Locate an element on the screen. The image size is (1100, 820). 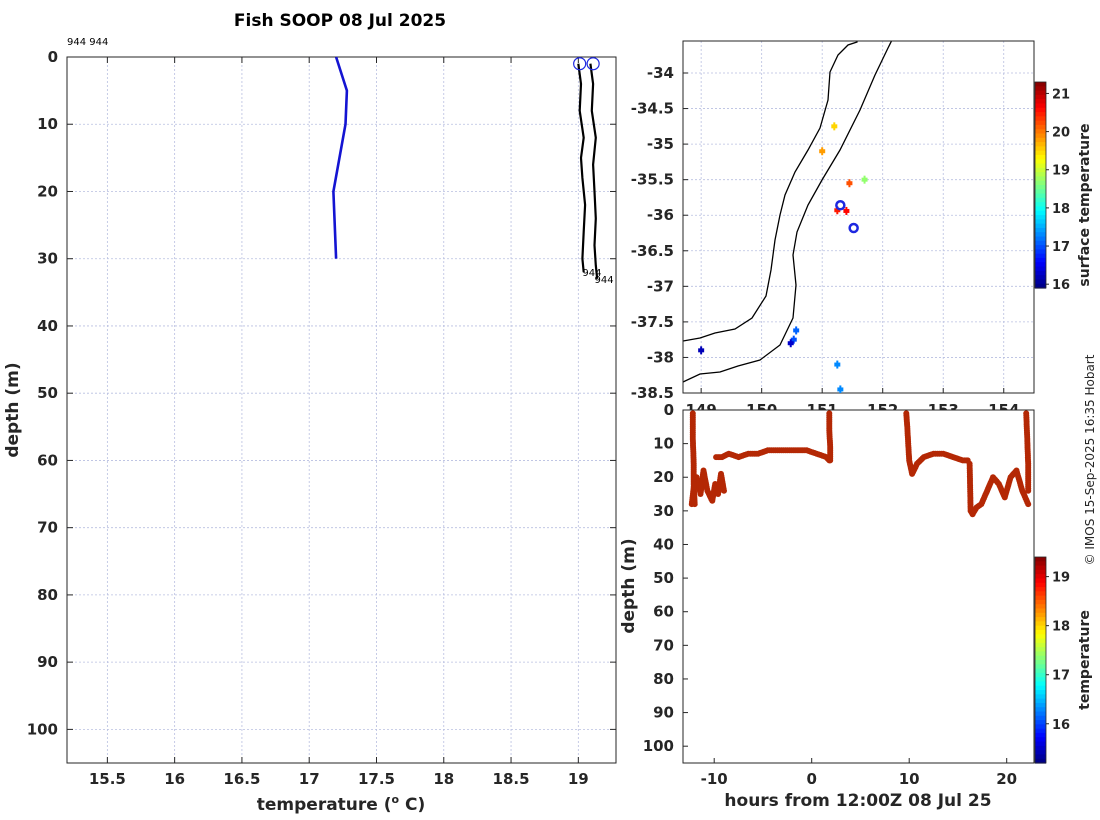
timeseries-x-tick-label: -10 is located at coordinates (714, 779).